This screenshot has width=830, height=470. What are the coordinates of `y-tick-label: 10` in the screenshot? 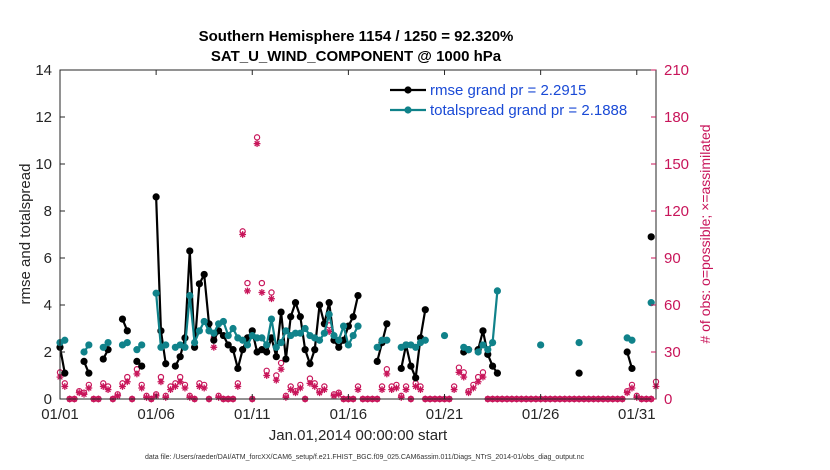 It's located at (43, 164).